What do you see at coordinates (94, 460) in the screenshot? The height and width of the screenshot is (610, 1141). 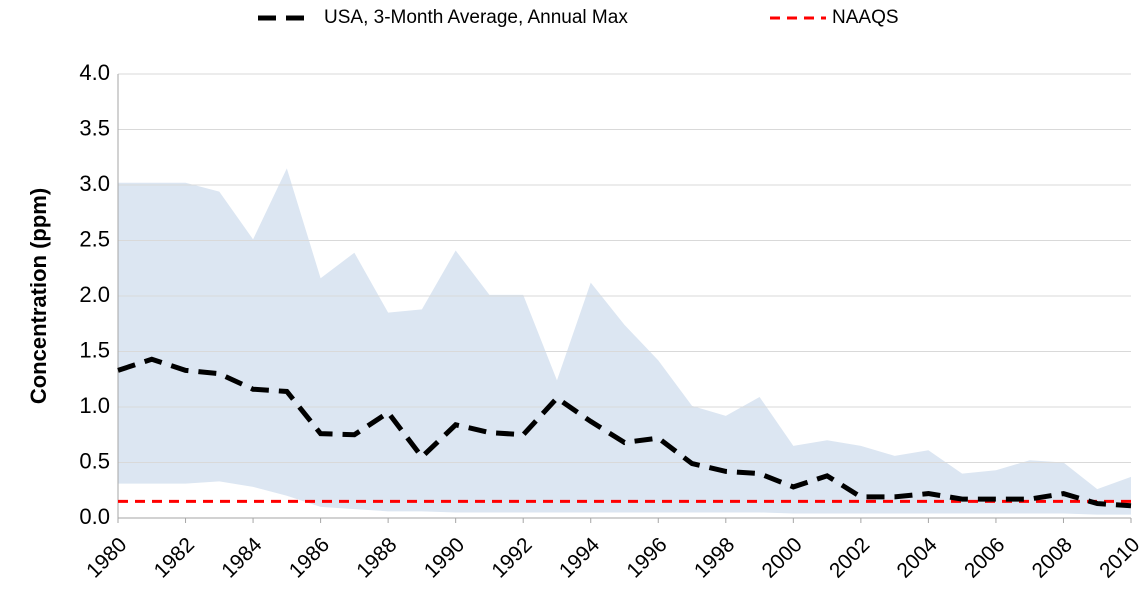 I see `y-tick-label: 0.5` at bounding box center [94, 460].